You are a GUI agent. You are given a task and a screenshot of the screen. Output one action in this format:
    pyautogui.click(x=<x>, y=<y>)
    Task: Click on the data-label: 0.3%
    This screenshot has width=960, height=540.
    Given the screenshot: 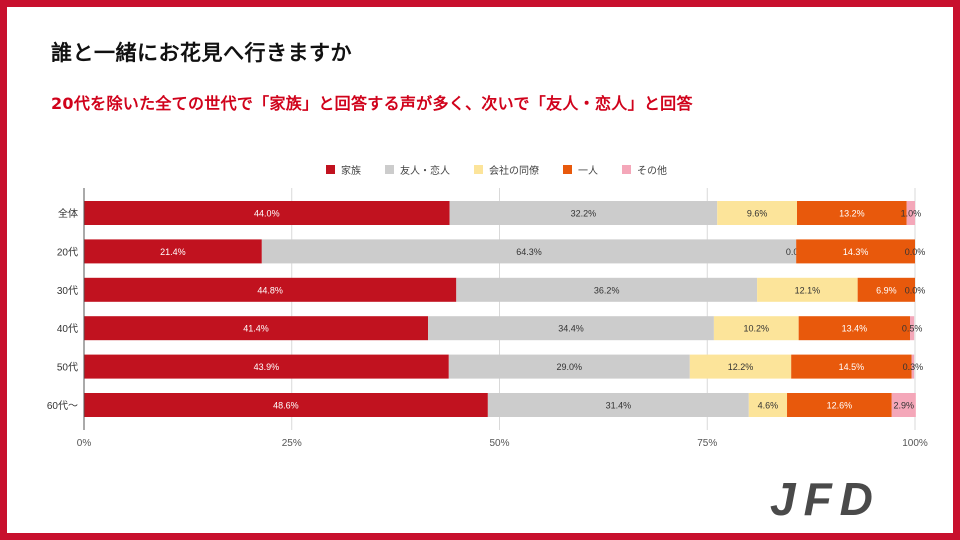 What is the action you would take?
    pyautogui.click(x=913, y=367)
    